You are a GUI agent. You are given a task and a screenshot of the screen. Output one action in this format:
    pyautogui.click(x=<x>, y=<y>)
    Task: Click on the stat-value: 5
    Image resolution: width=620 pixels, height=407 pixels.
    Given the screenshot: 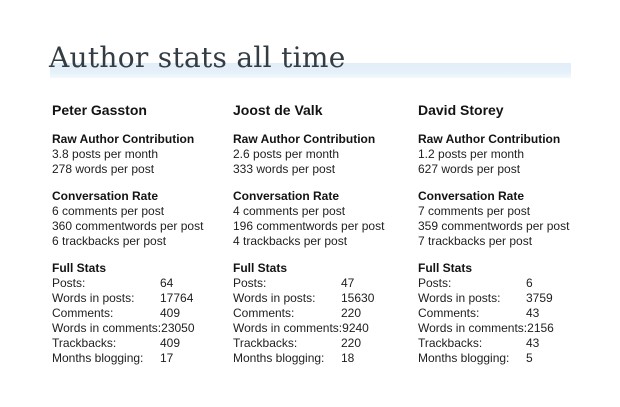 What is the action you would take?
    pyautogui.click(x=529, y=358)
    